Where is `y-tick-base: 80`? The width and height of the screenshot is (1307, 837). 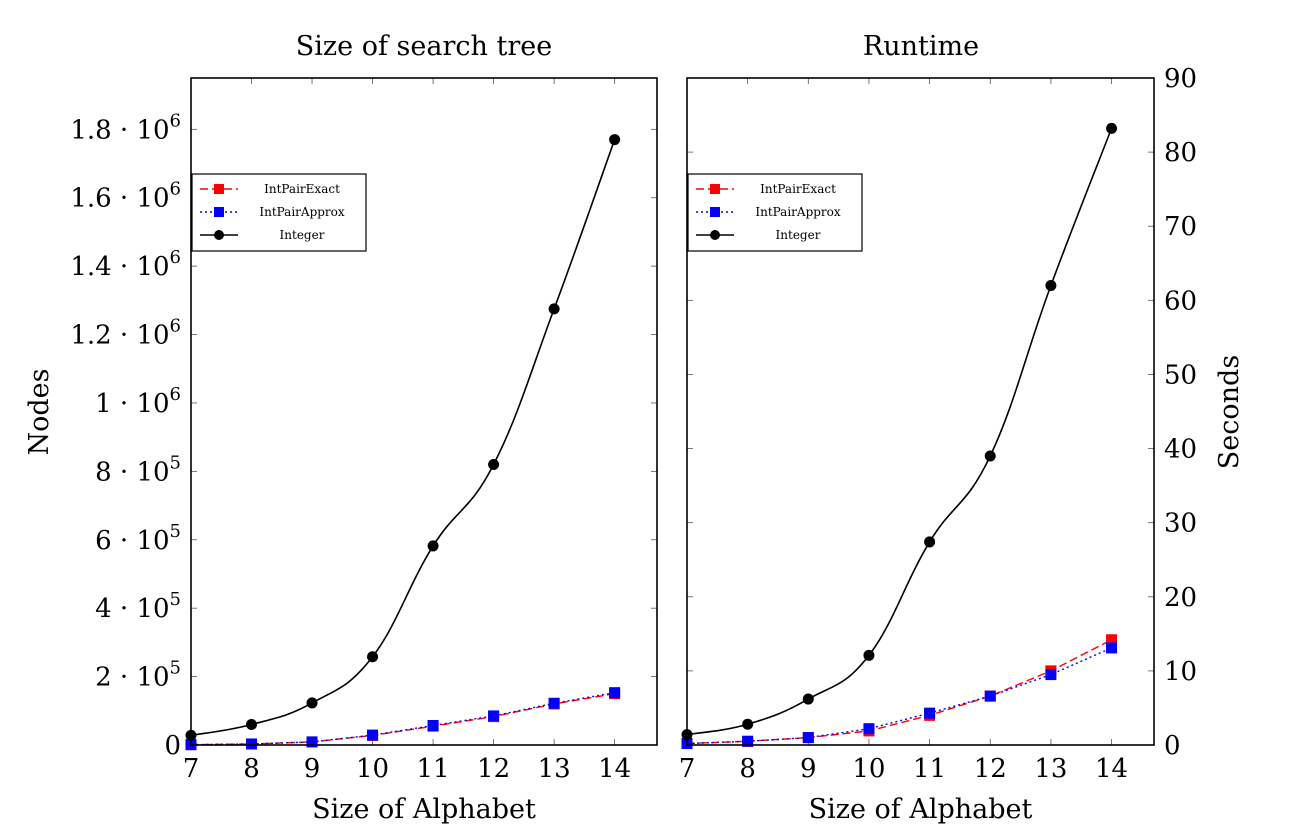 y-tick-base: 80 is located at coordinates (1180, 153).